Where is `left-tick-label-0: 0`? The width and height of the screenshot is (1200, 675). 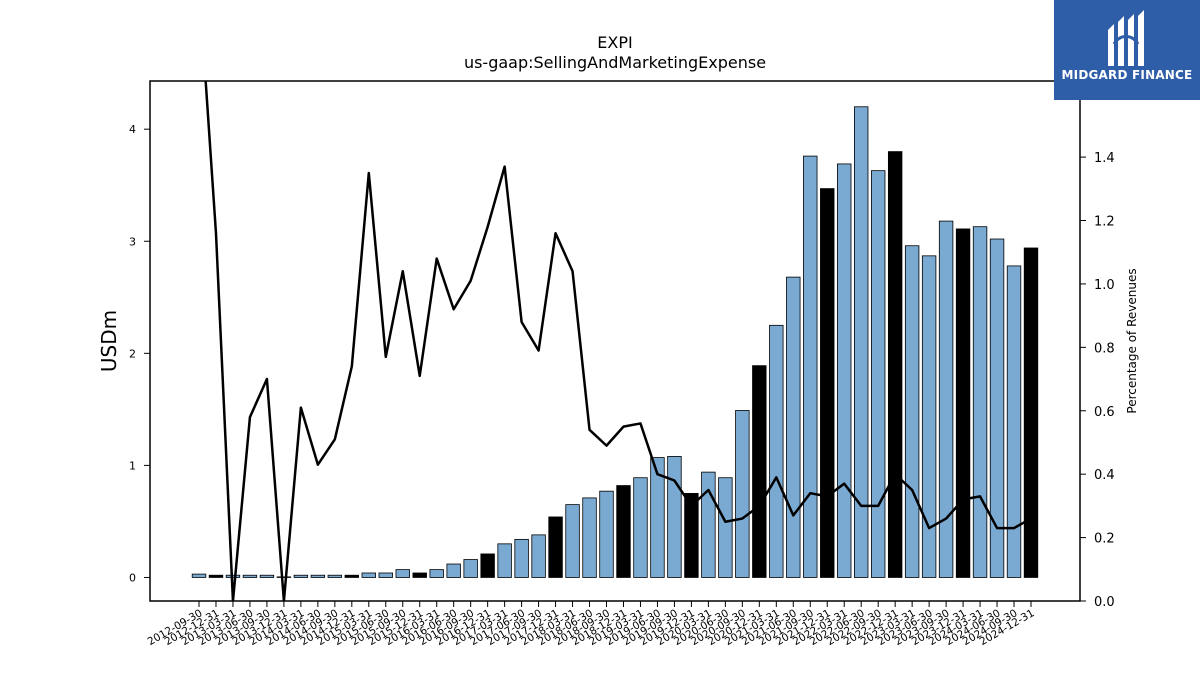 left-tick-label-0: 0 is located at coordinates (132, 577).